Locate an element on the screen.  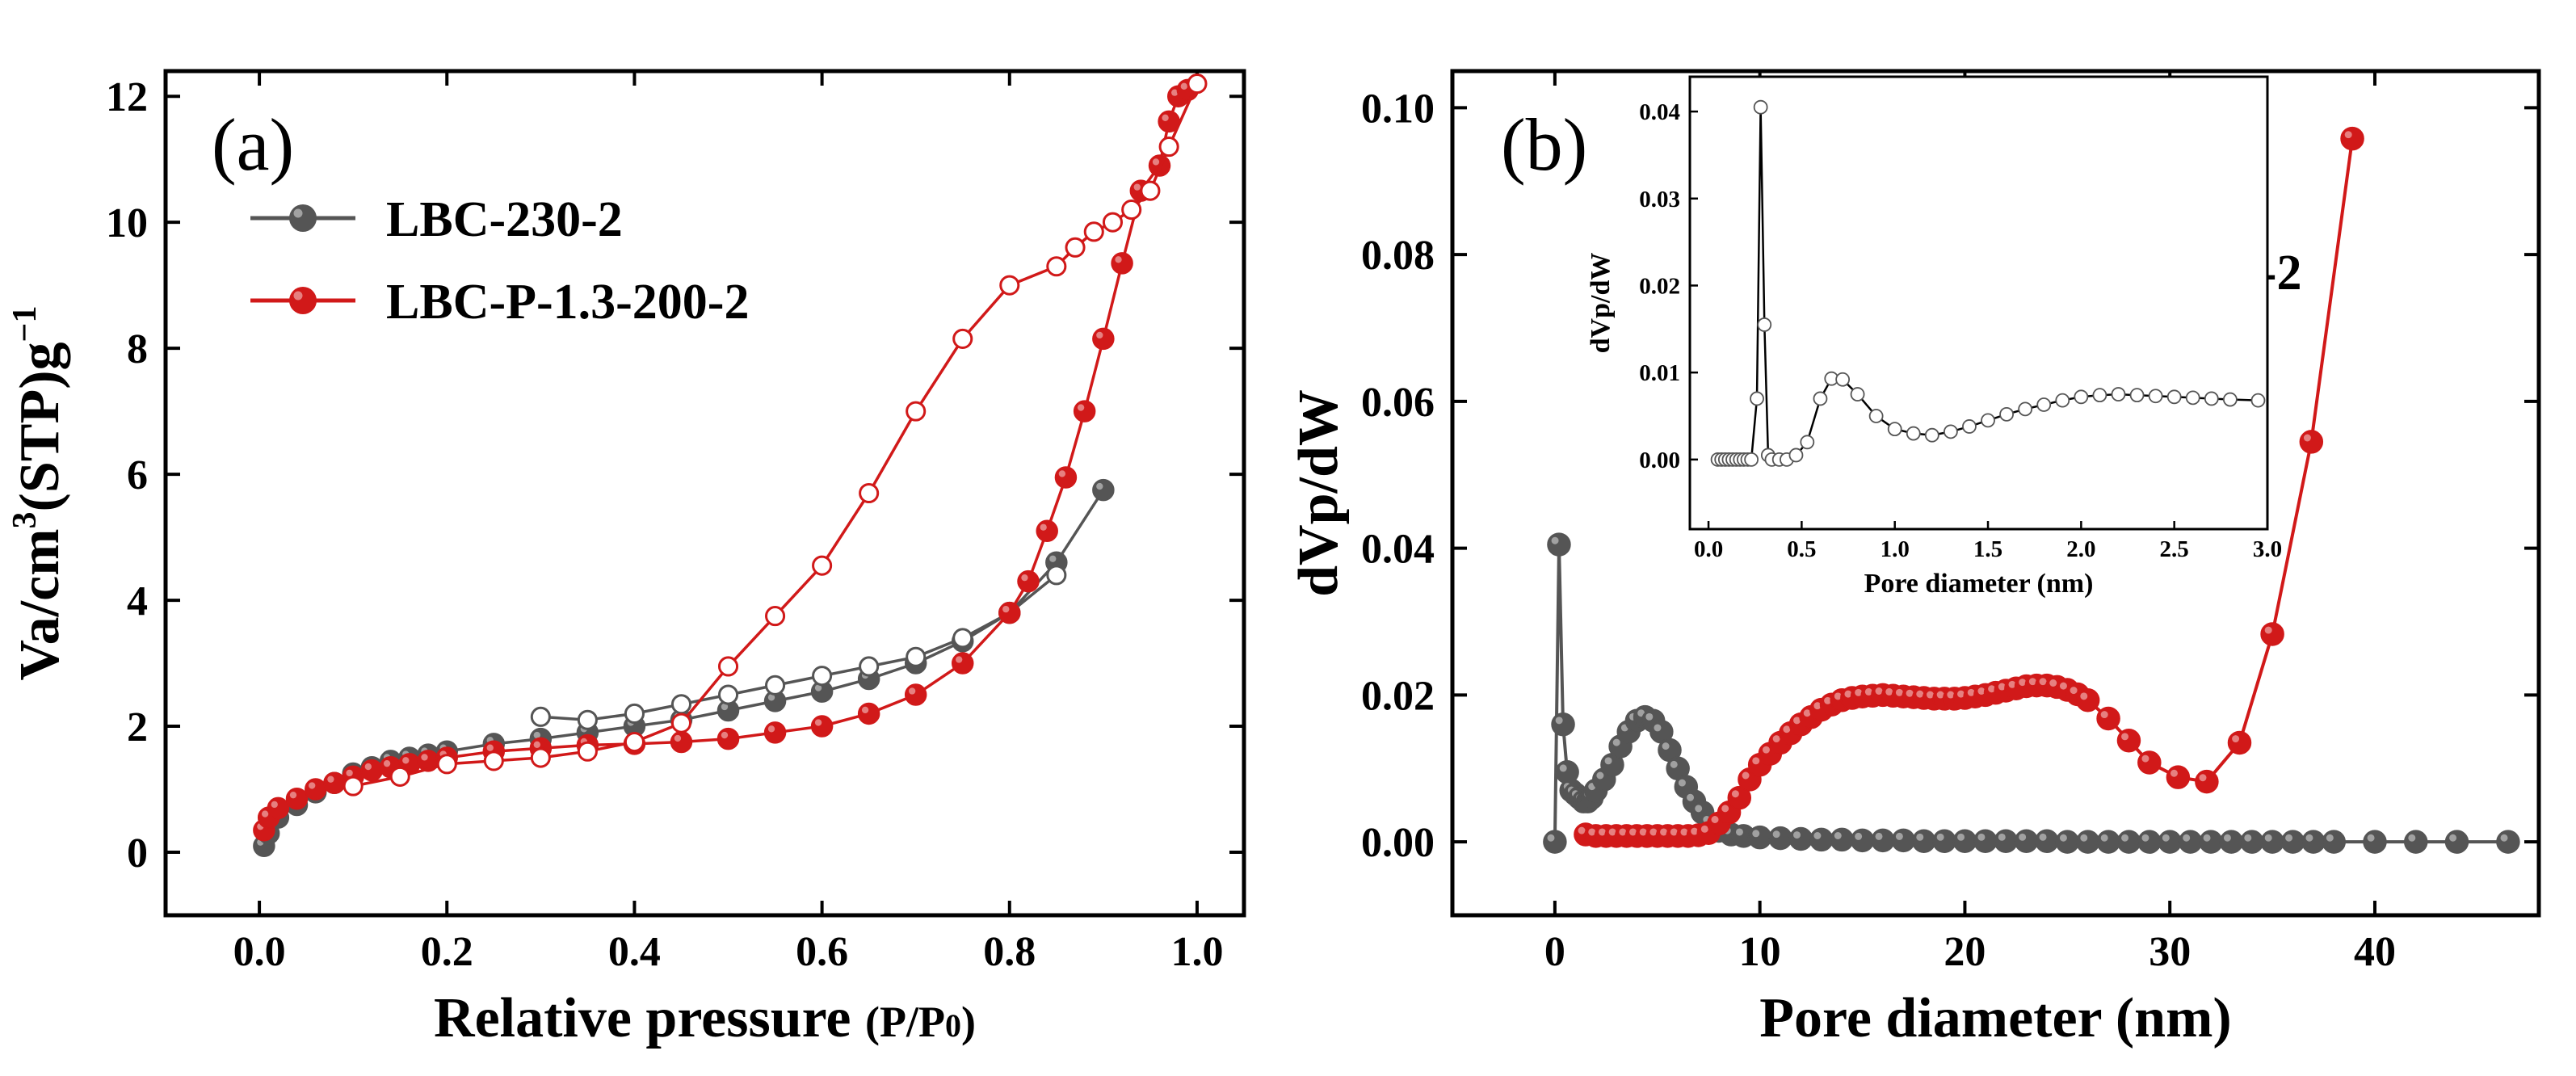
panel-label: (b) is located at coordinates (1544, 145).